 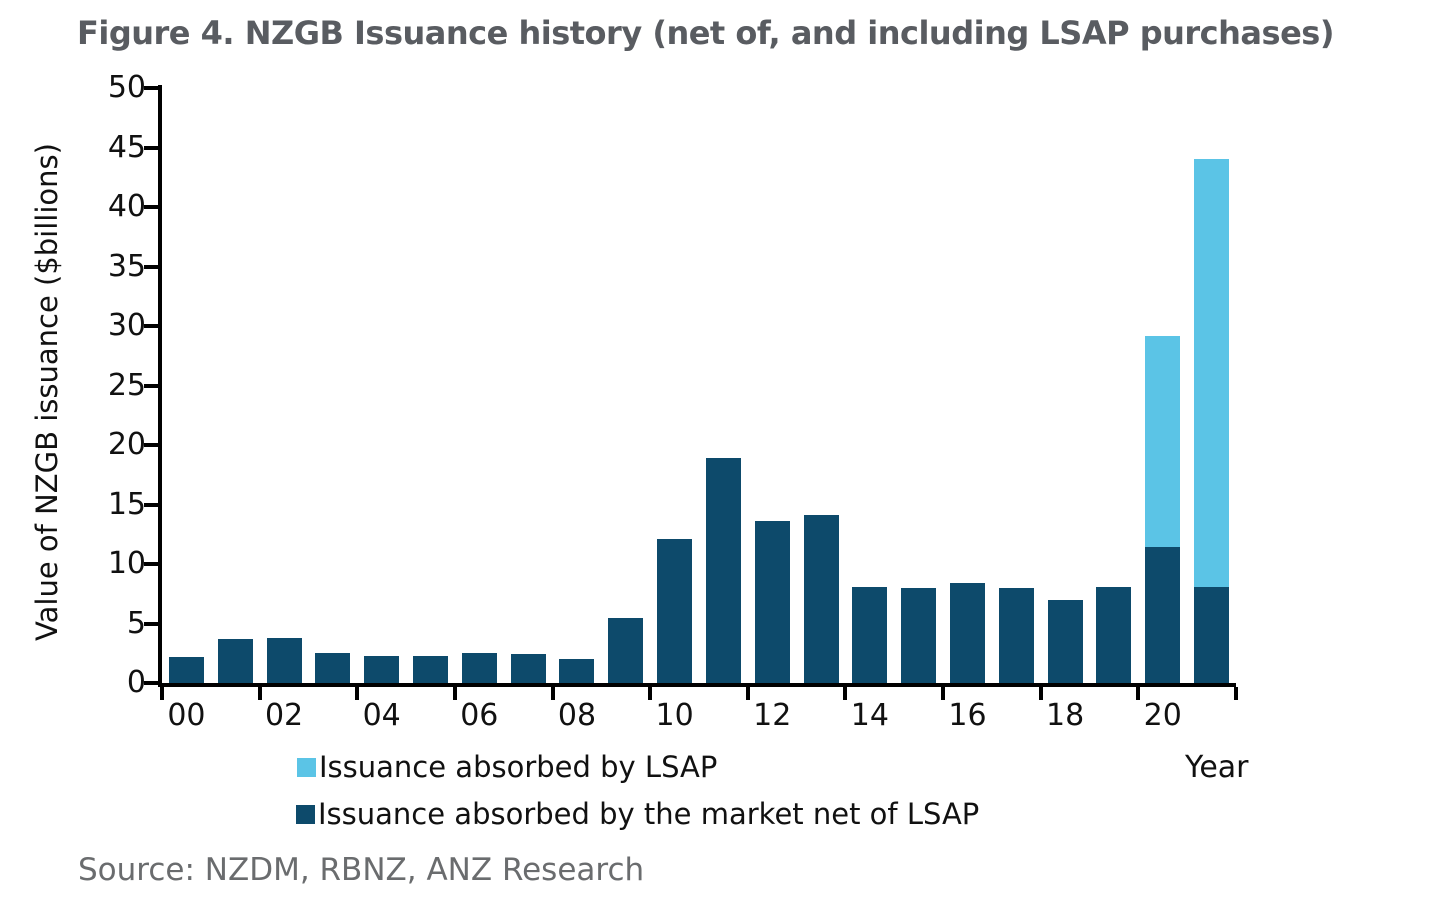 What do you see at coordinates (361, 870) in the screenshot?
I see `source-note: Source: NZDM, RBNZ, ANZ Research` at bounding box center [361, 870].